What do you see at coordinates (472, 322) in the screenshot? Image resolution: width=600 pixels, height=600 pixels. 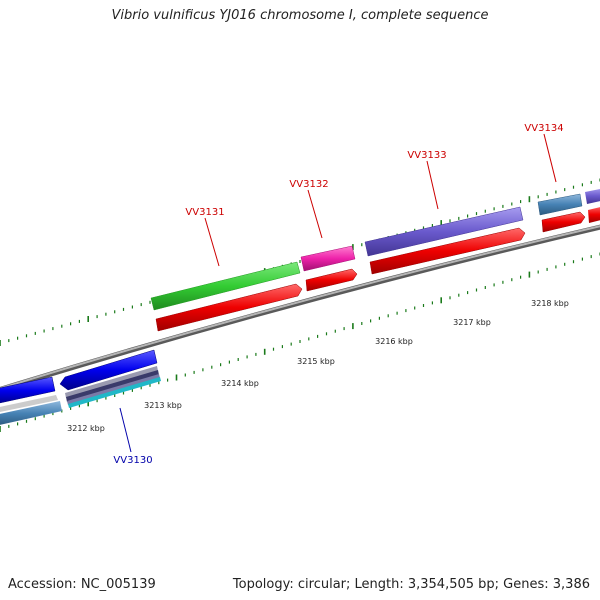 I see `scale-label-3217: 3217 kbp` at bounding box center [472, 322].